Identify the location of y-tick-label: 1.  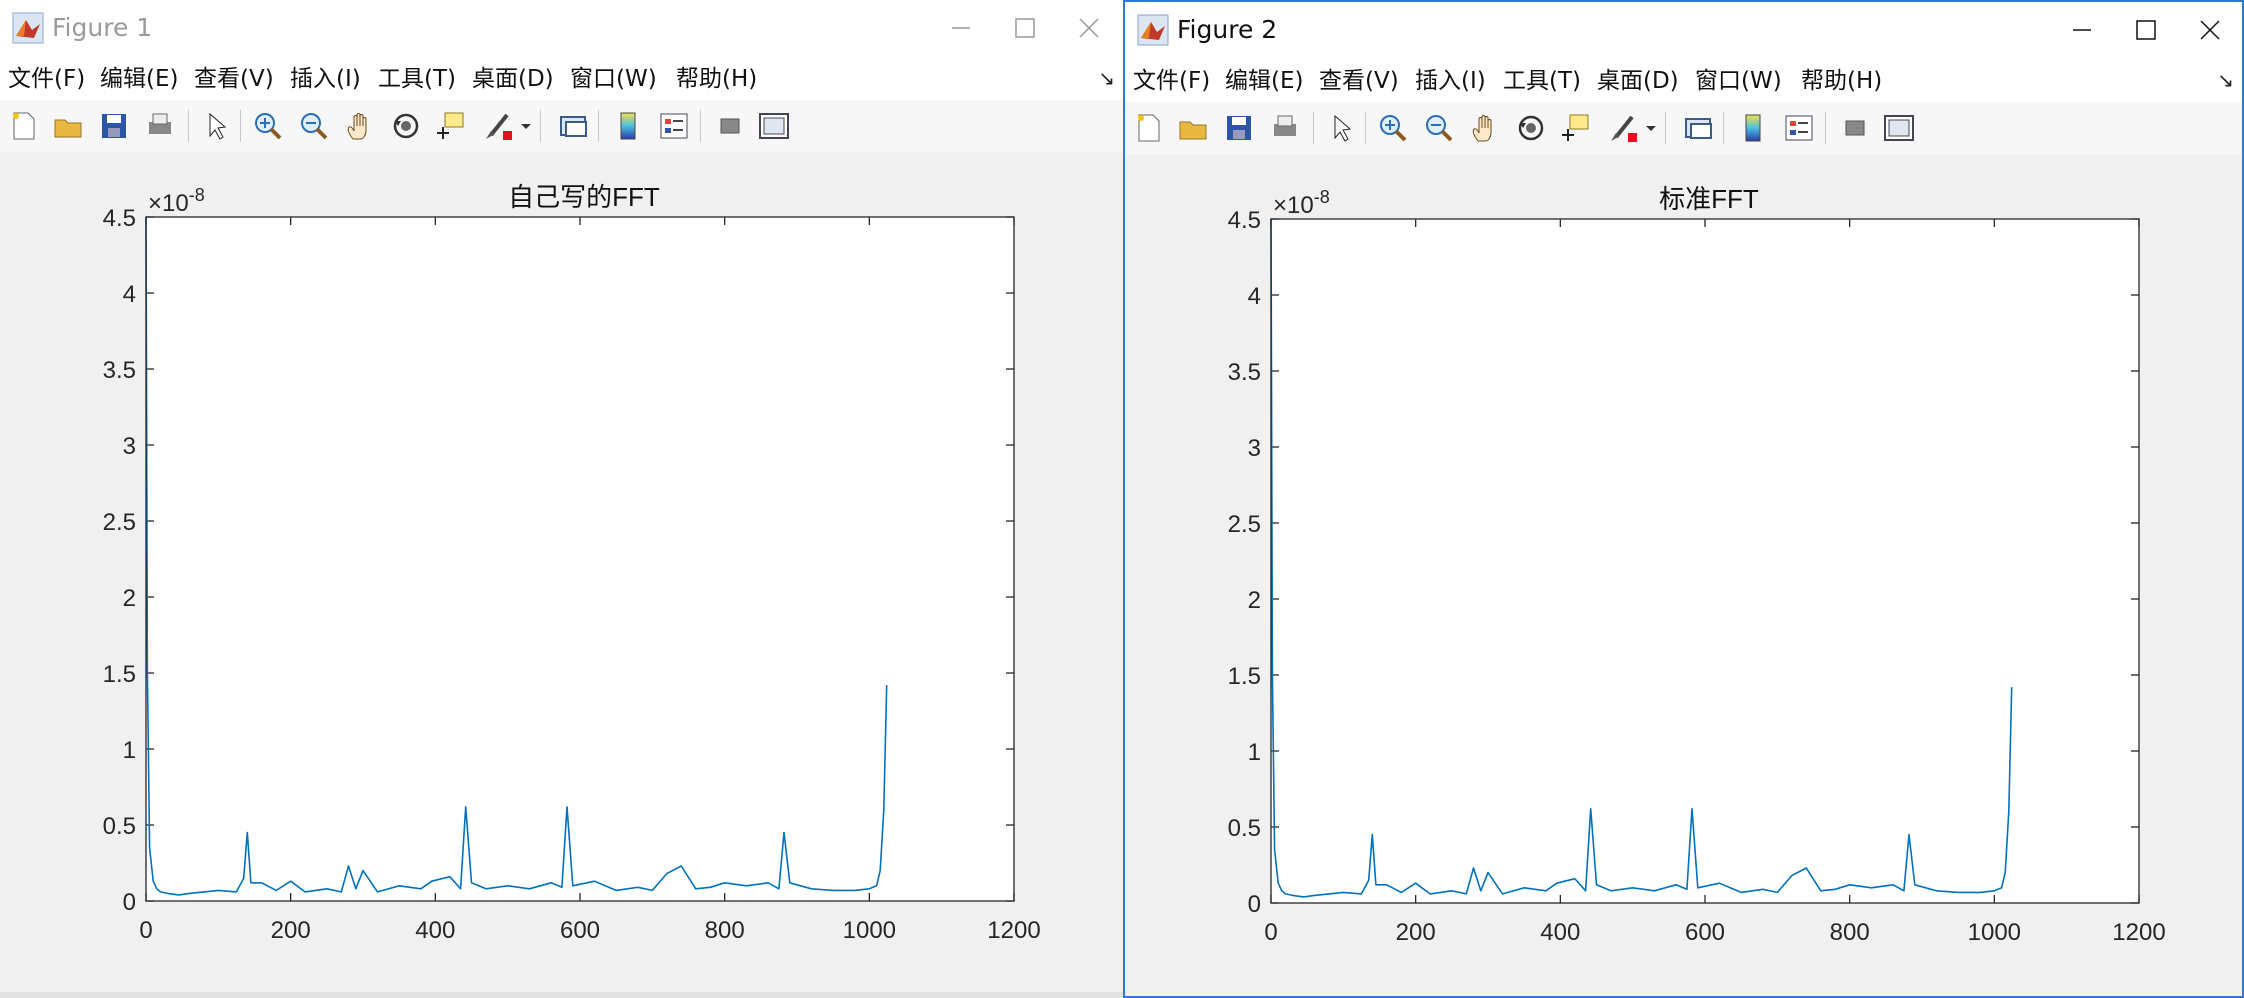
(1254, 752).